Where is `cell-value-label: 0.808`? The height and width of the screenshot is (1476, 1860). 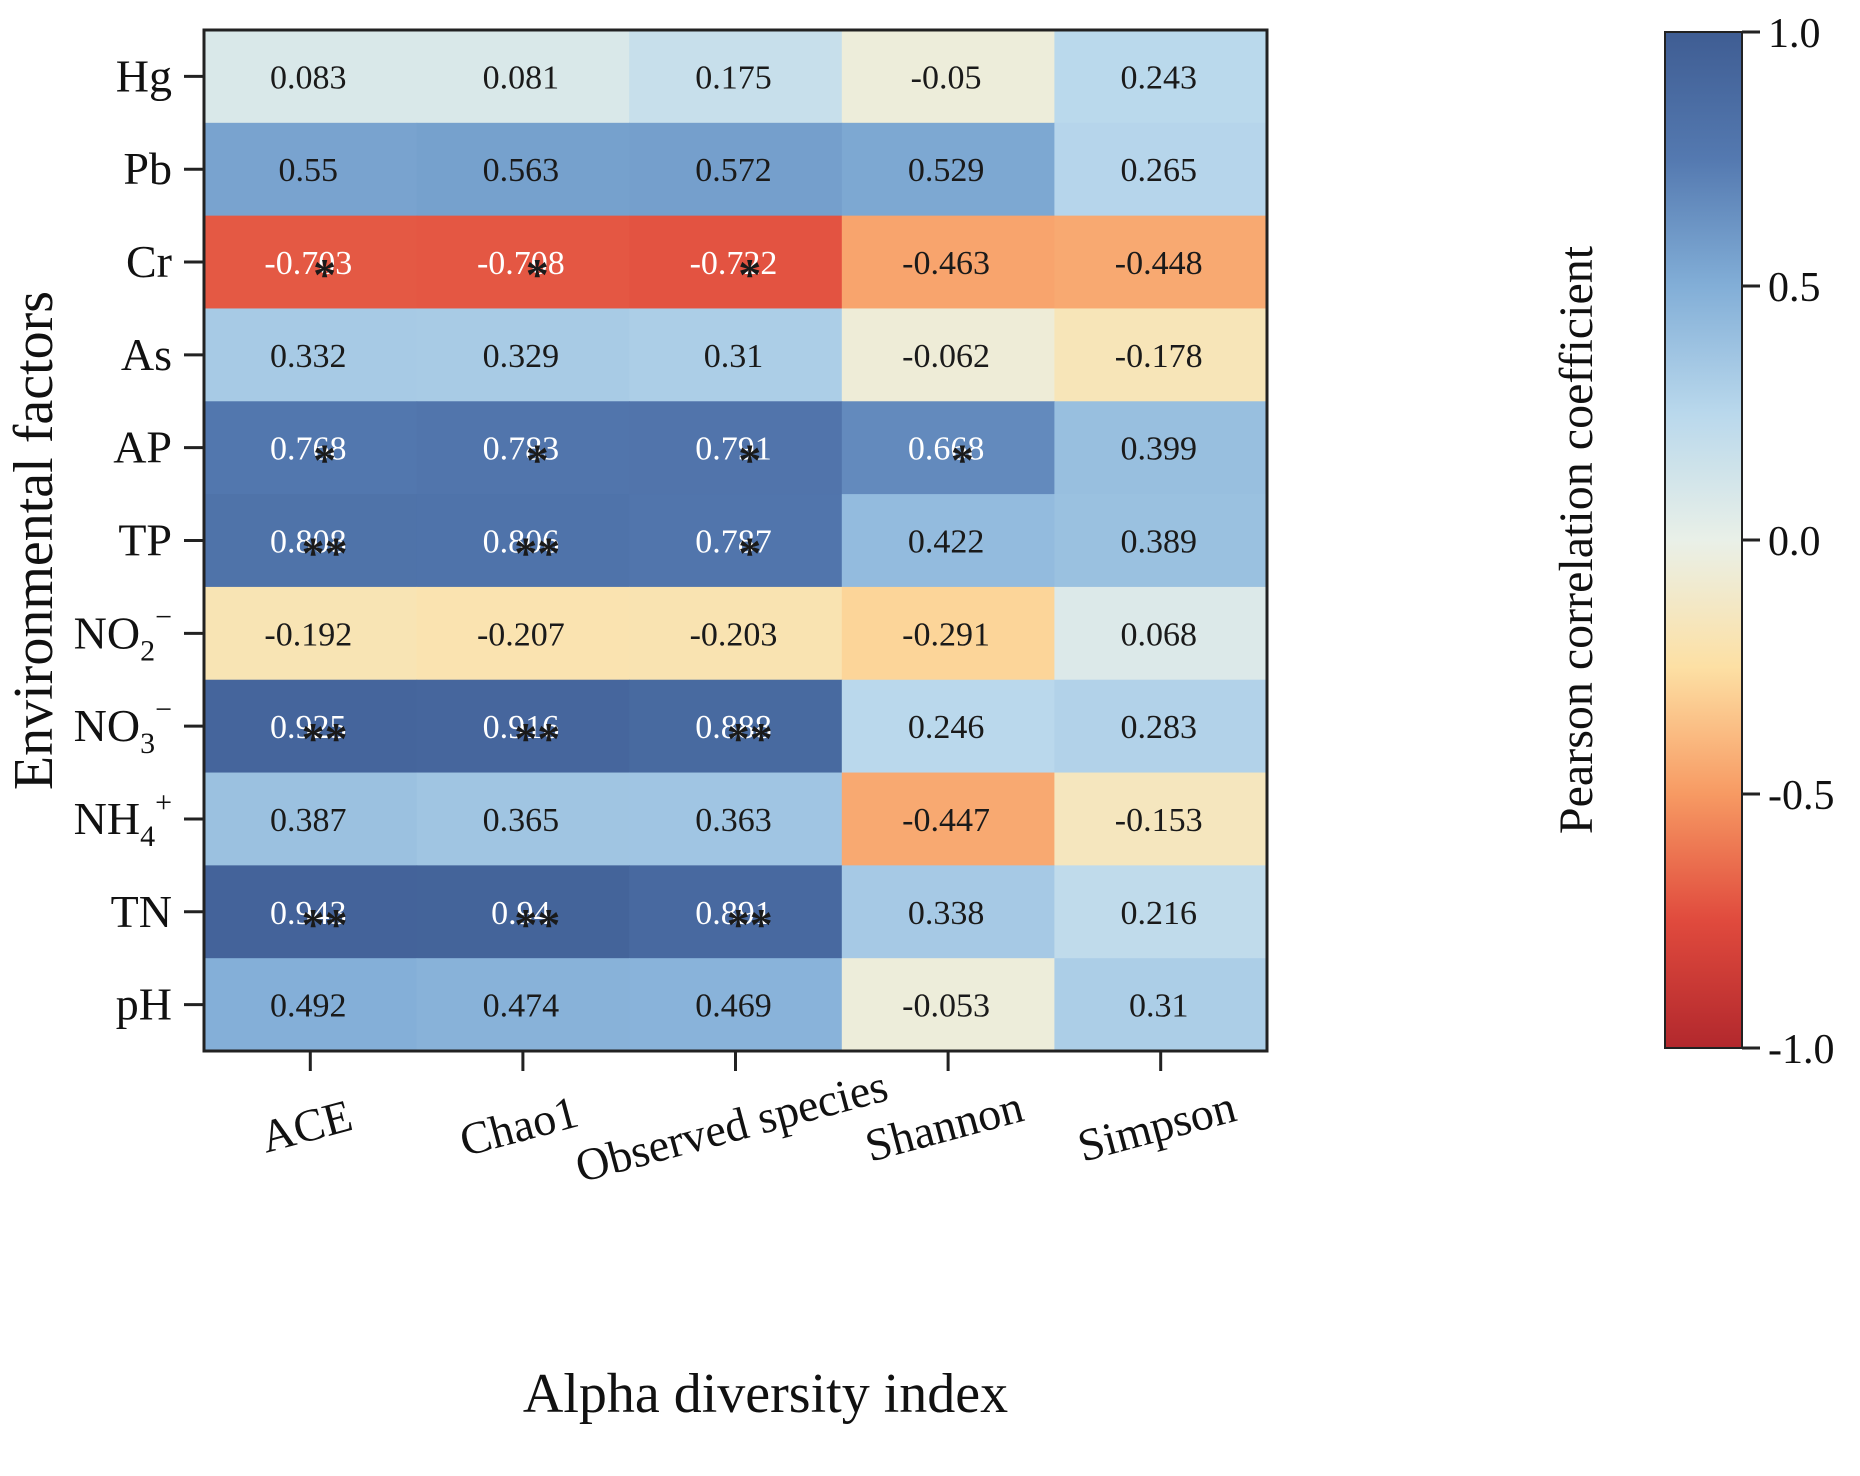 cell-value-label: 0.808 is located at coordinates (308, 542).